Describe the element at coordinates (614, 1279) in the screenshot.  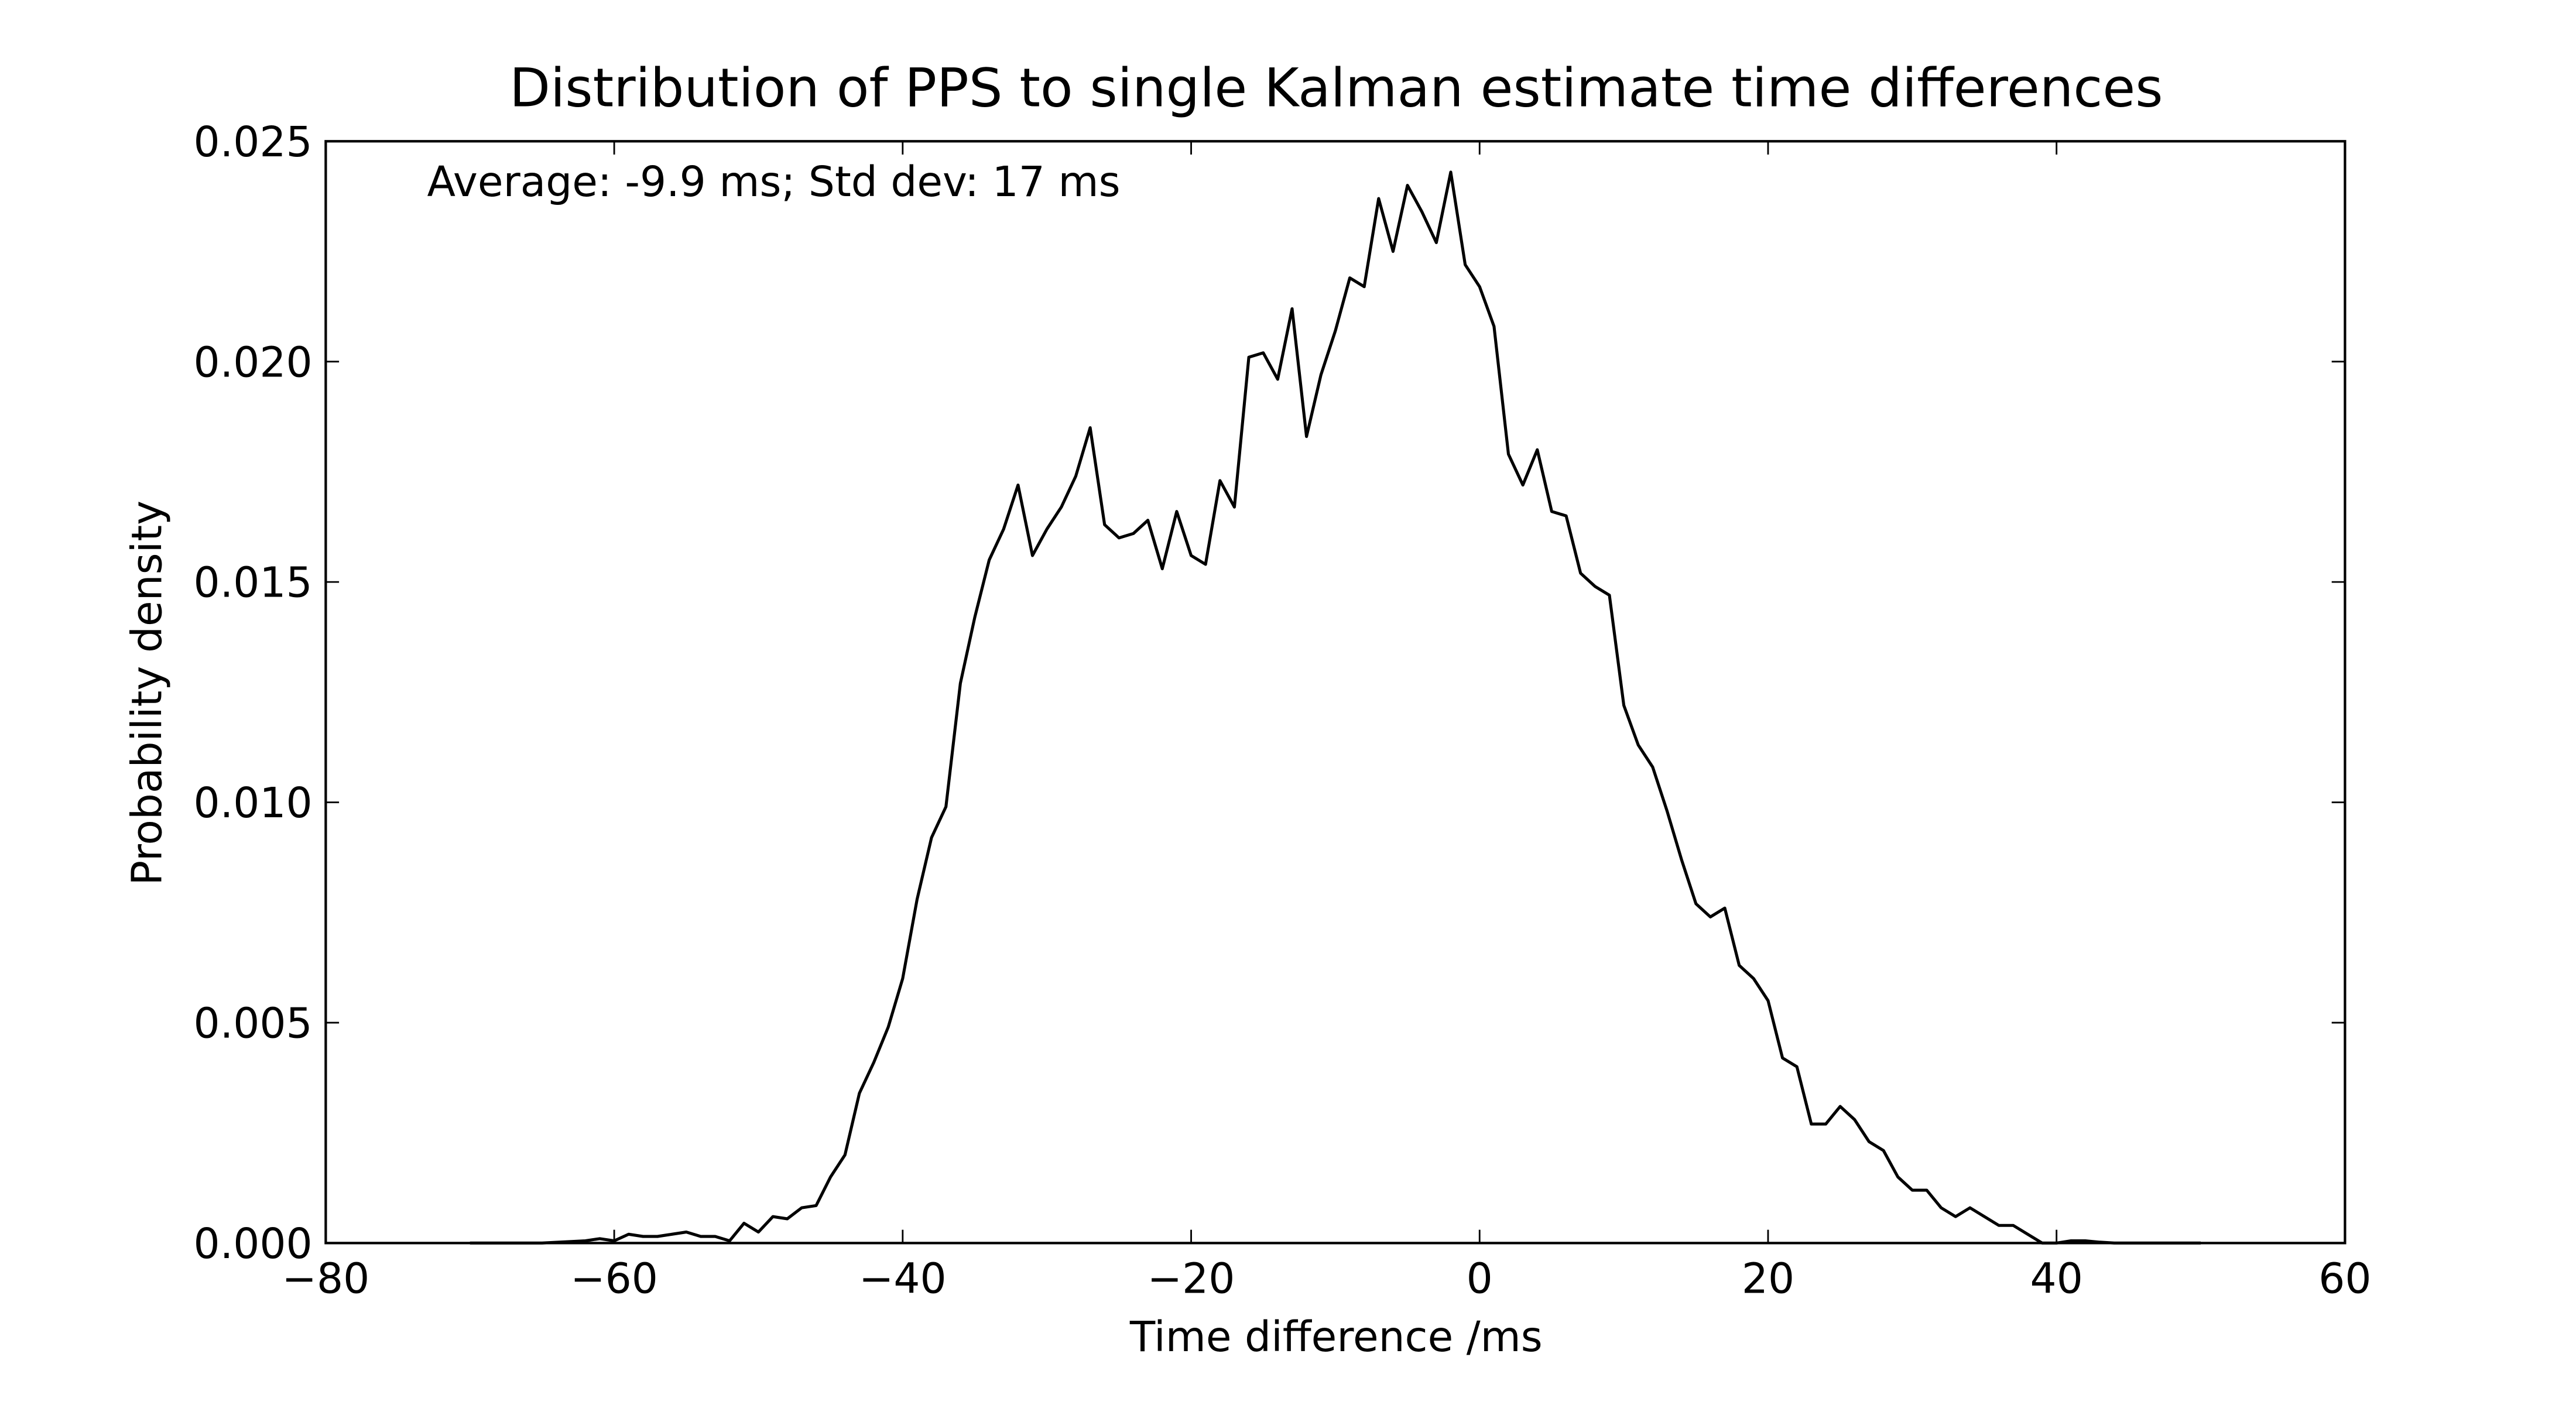
I see `x-tick-label: −60` at that location.